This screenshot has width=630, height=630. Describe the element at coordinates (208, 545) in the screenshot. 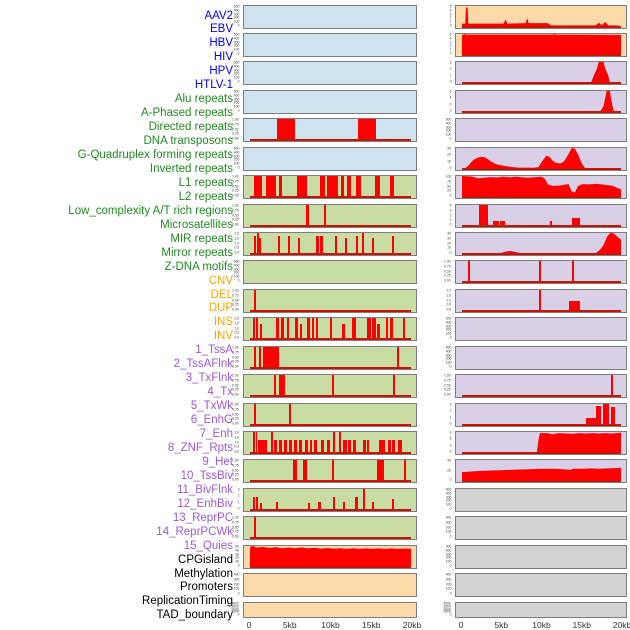

I see `track-label-15-quies: 15_Quies` at that location.